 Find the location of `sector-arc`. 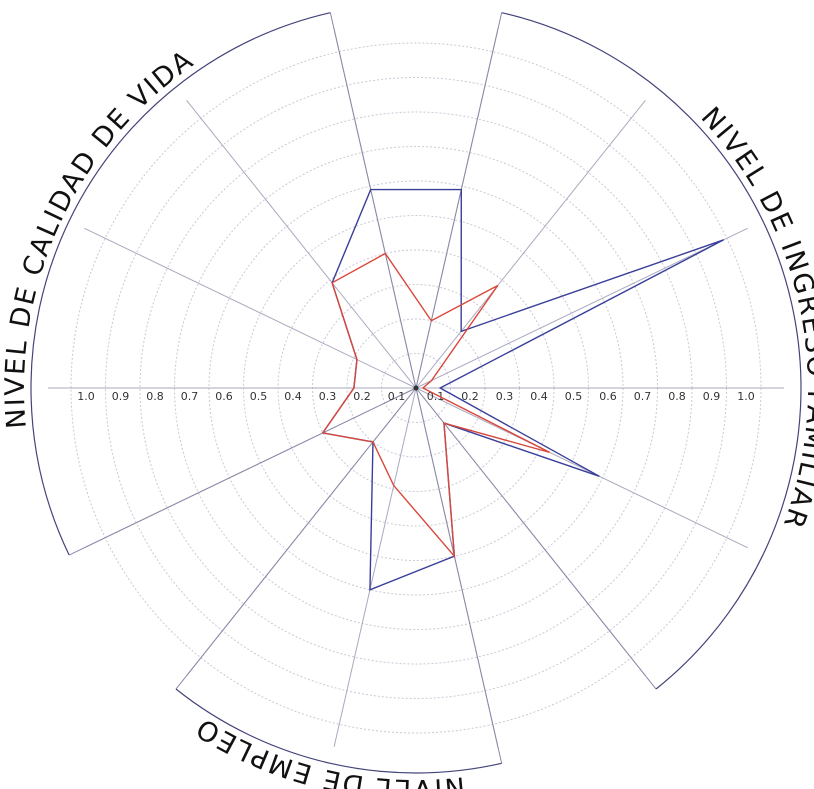

sector-arc is located at coordinates (338, 731).